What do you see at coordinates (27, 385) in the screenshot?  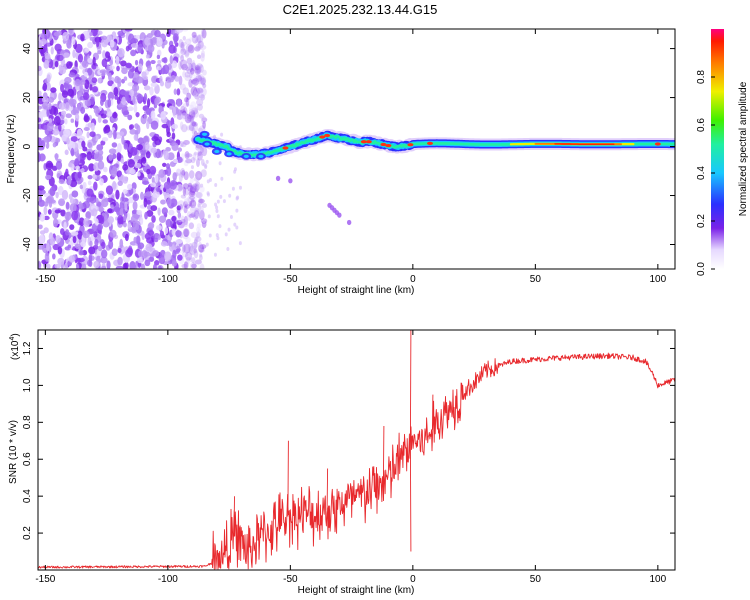 I see `y-tick-label: 1.0` at bounding box center [27, 385].